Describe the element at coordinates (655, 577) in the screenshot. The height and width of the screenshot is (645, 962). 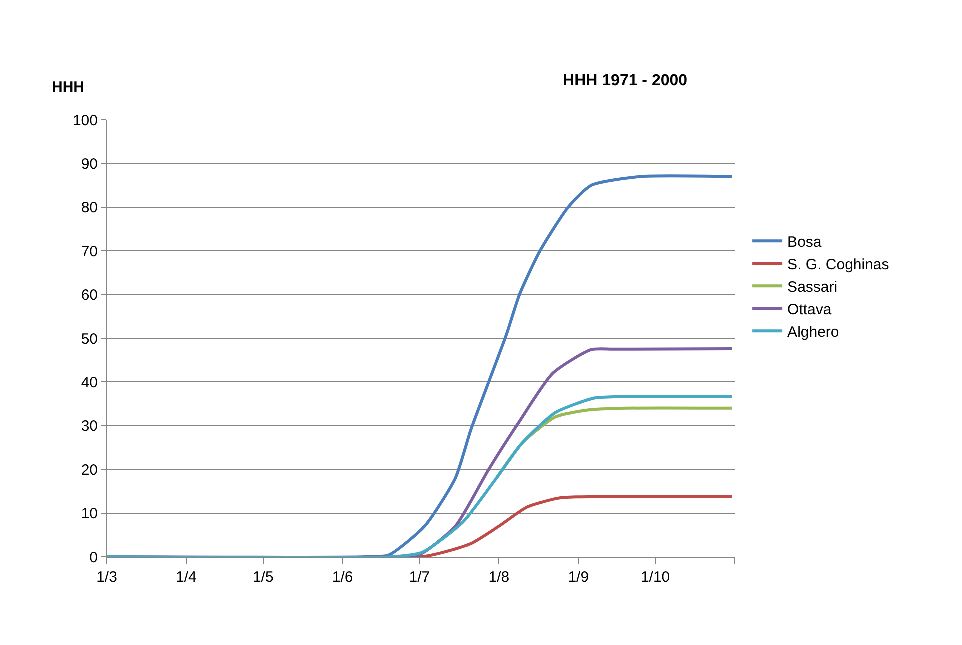
I see `x-tick-label: 1/10` at that location.